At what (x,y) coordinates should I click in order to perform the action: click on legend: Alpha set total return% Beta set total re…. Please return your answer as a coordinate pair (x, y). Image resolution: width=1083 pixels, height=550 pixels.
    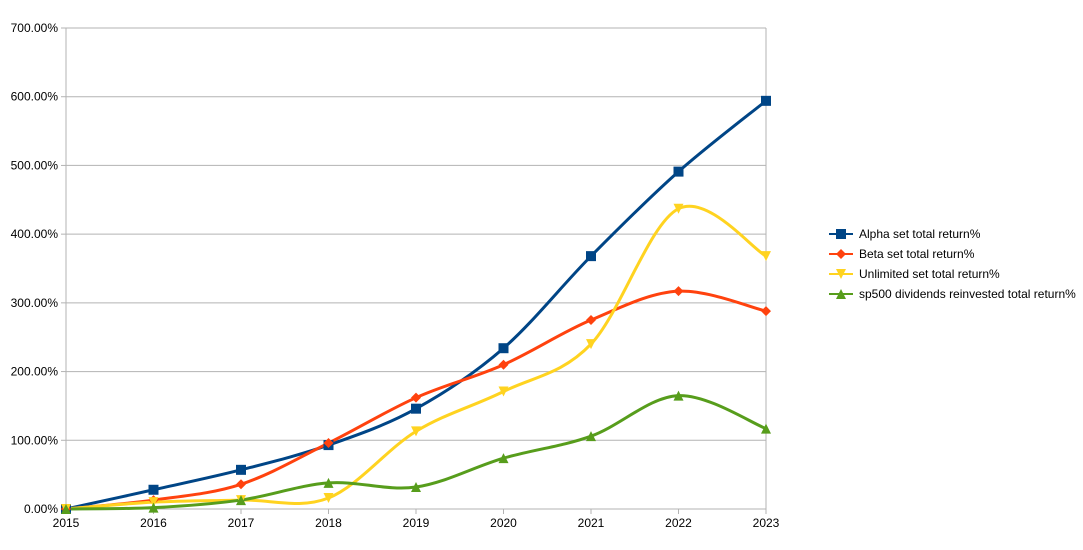
    Looking at the image, I should click on (952, 264).